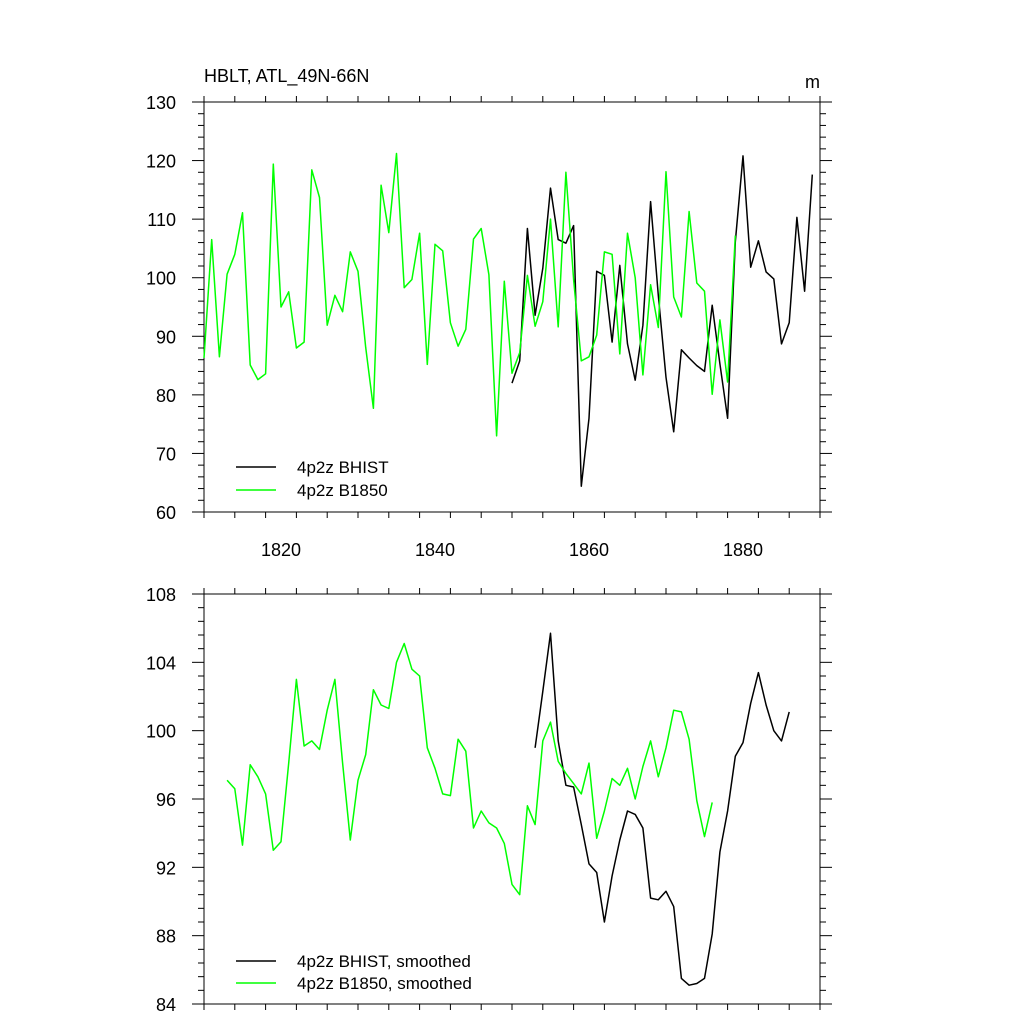  Describe the element at coordinates (589, 550) in the screenshot. I see `x-tick-label: 1860` at that location.